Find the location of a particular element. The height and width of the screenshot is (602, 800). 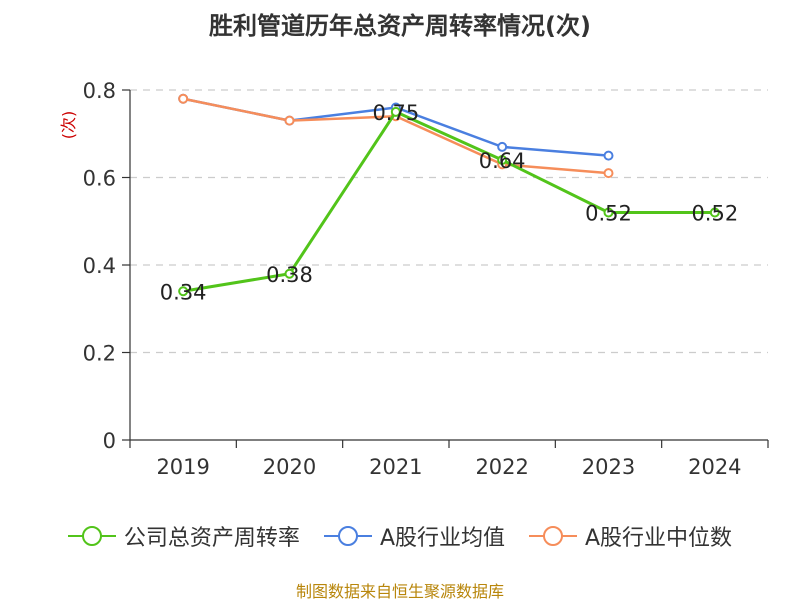

x-tick-label: 2021 is located at coordinates (395, 467).